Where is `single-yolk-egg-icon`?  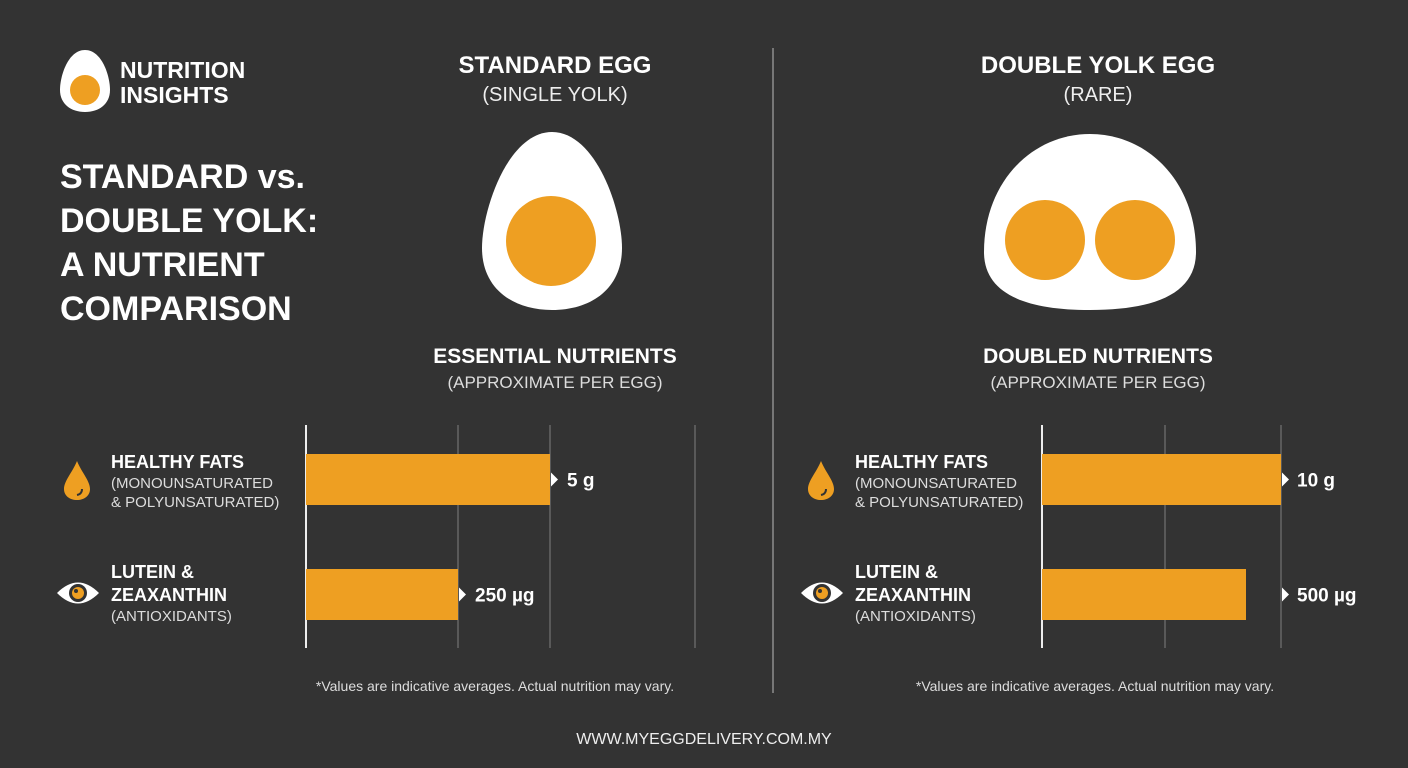
single-yolk-egg-icon is located at coordinates (552, 221).